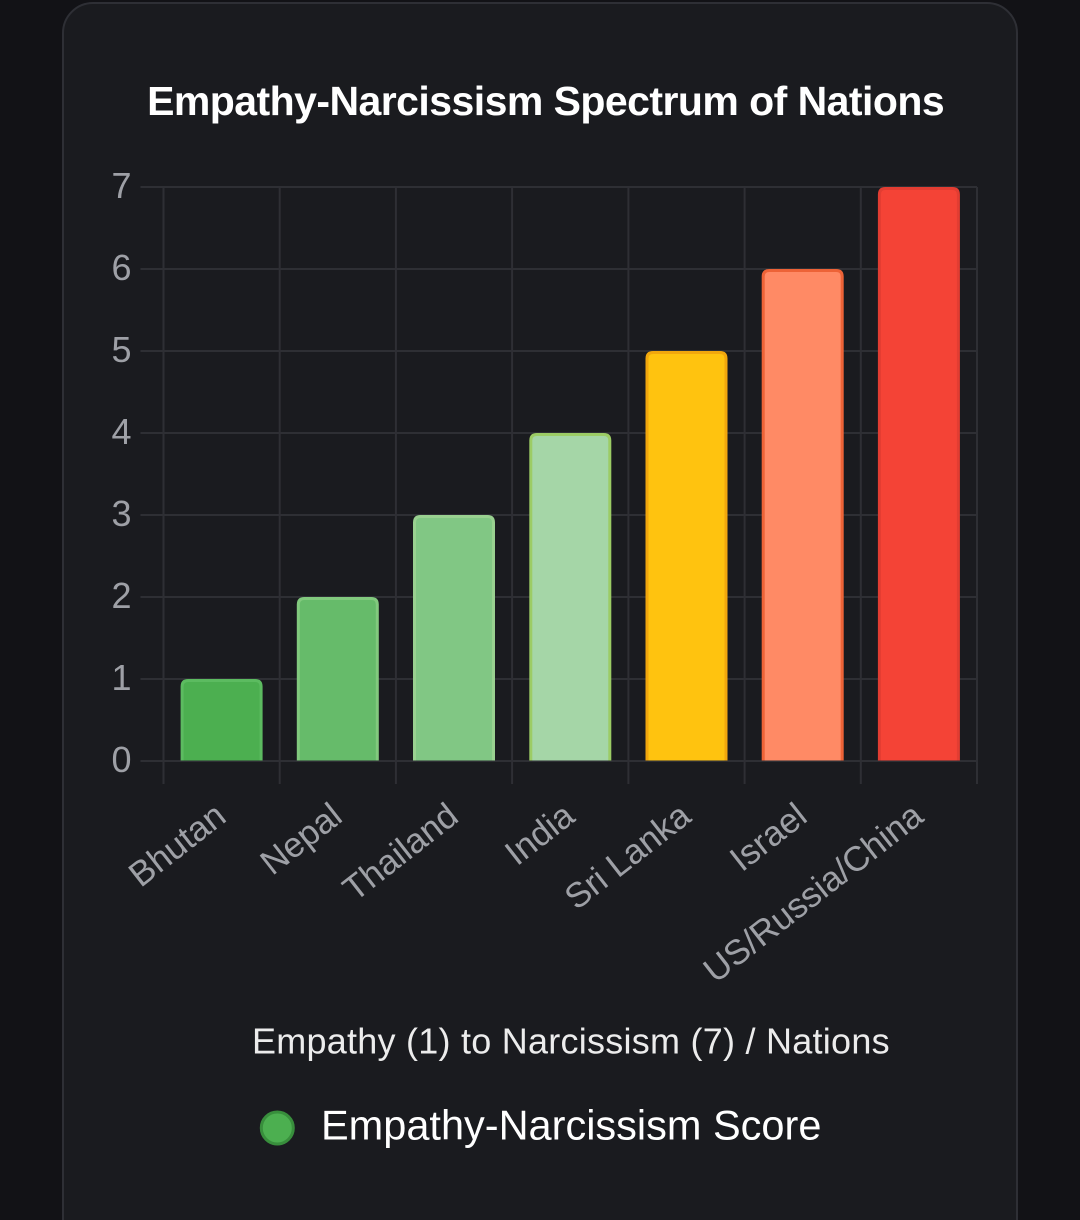 This screenshot has height=1220, width=1080. What do you see at coordinates (121, 677) in the screenshot?
I see `svg-text: 1` at bounding box center [121, 677].